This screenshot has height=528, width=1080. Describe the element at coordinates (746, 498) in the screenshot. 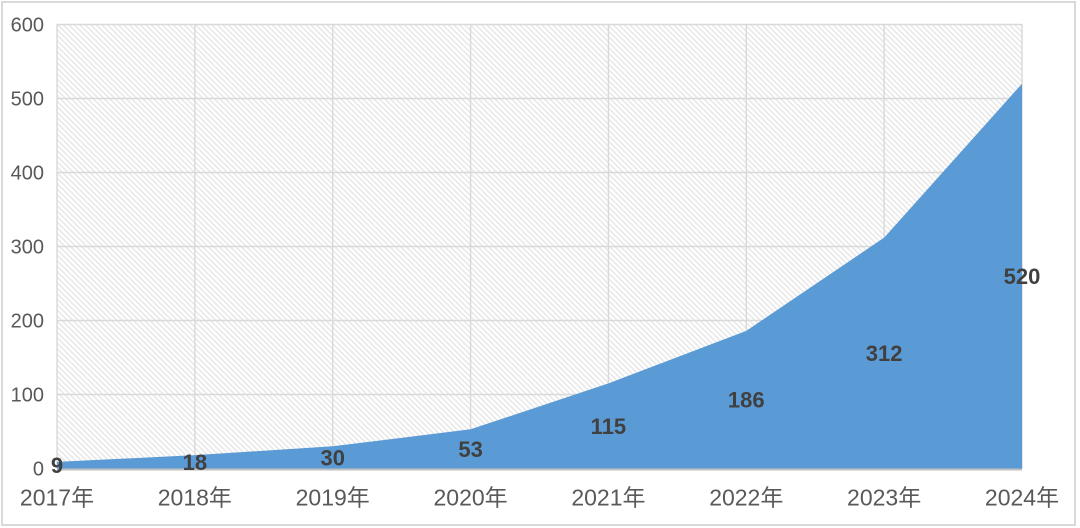

I see `x-tick-label: 2022年` at that location.